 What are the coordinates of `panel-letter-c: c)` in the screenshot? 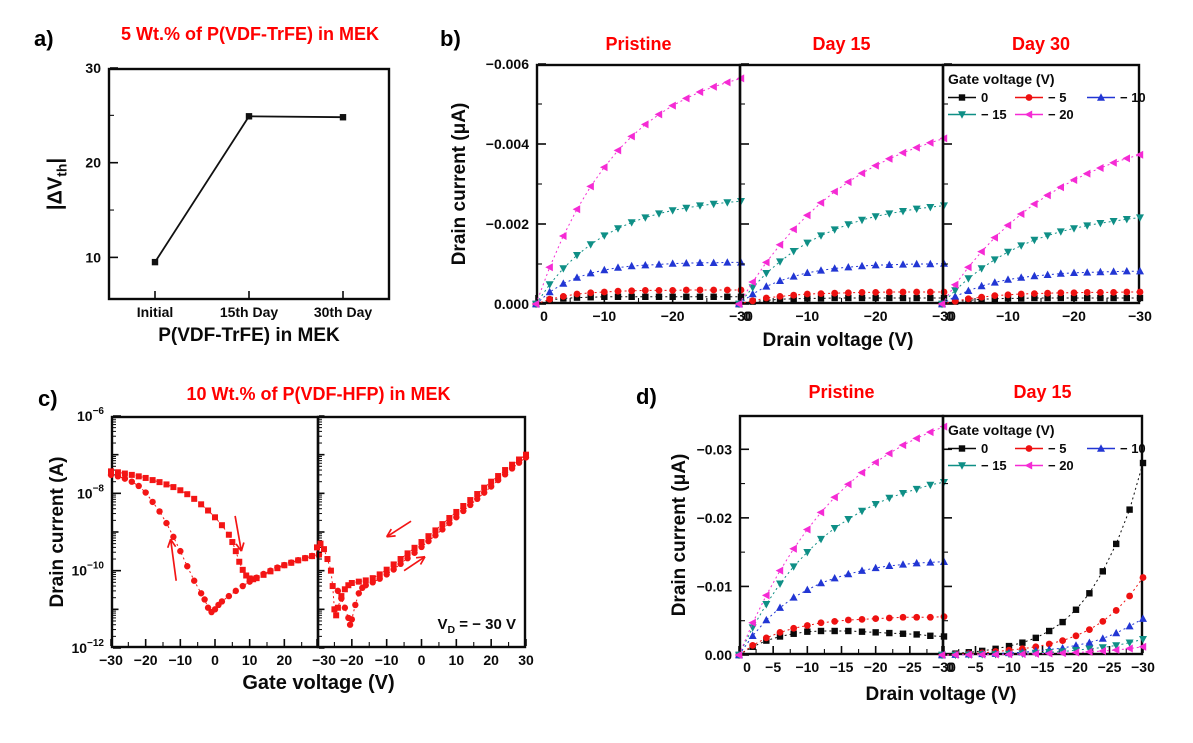 It's located at (48, 398).